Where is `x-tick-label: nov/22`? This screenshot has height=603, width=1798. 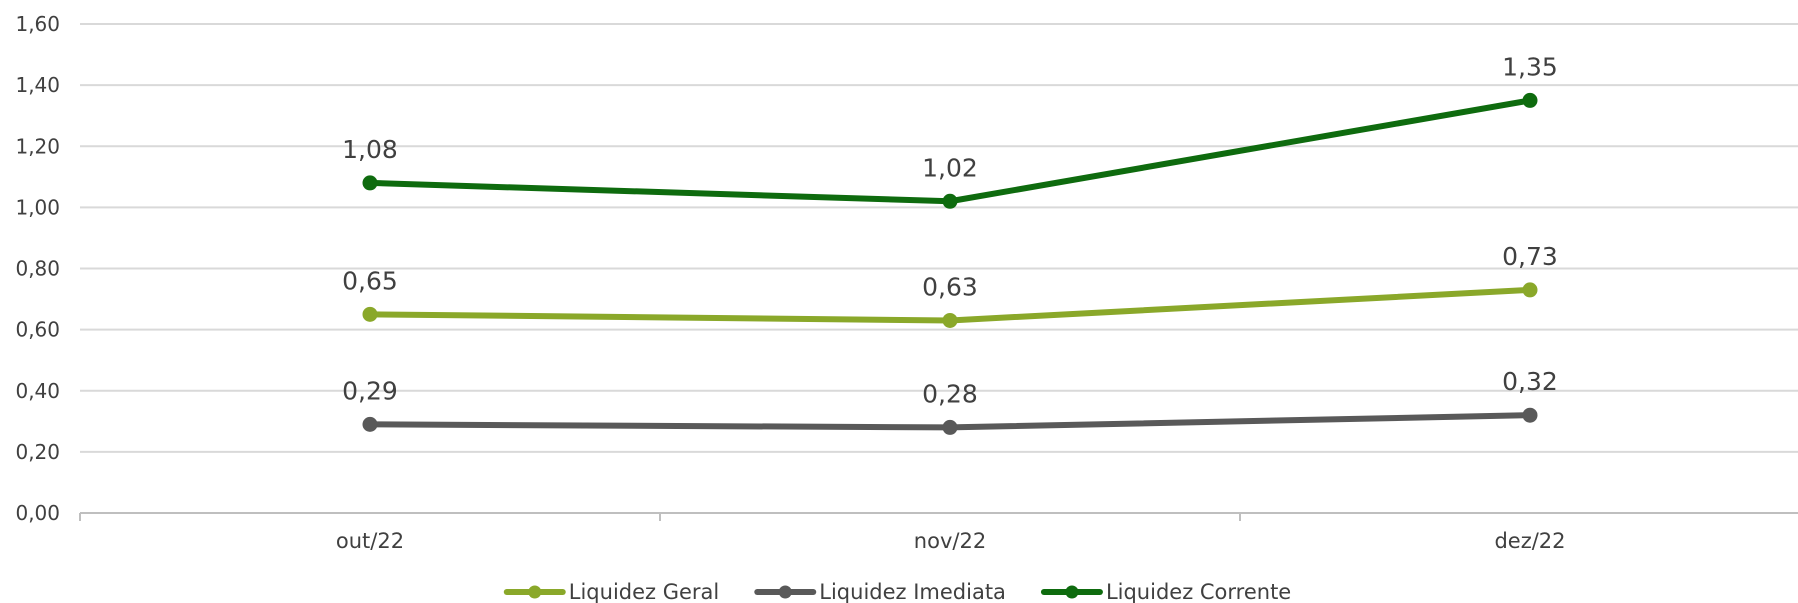 x-tick-label: nov/22 is located at coordinates (950, 541).